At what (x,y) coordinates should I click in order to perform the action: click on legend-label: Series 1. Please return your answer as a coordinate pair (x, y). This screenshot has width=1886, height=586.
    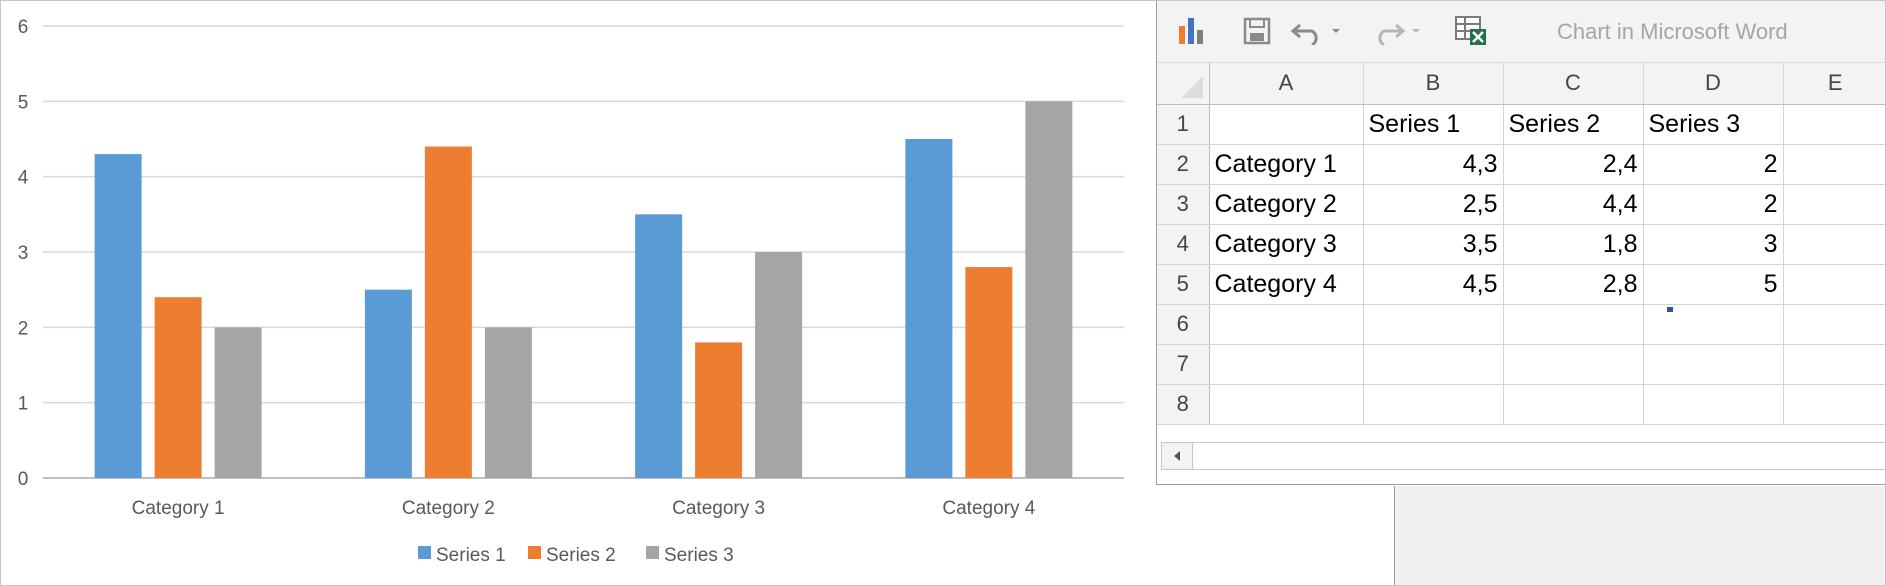
    Looking at the image, I should click on (471, 555).